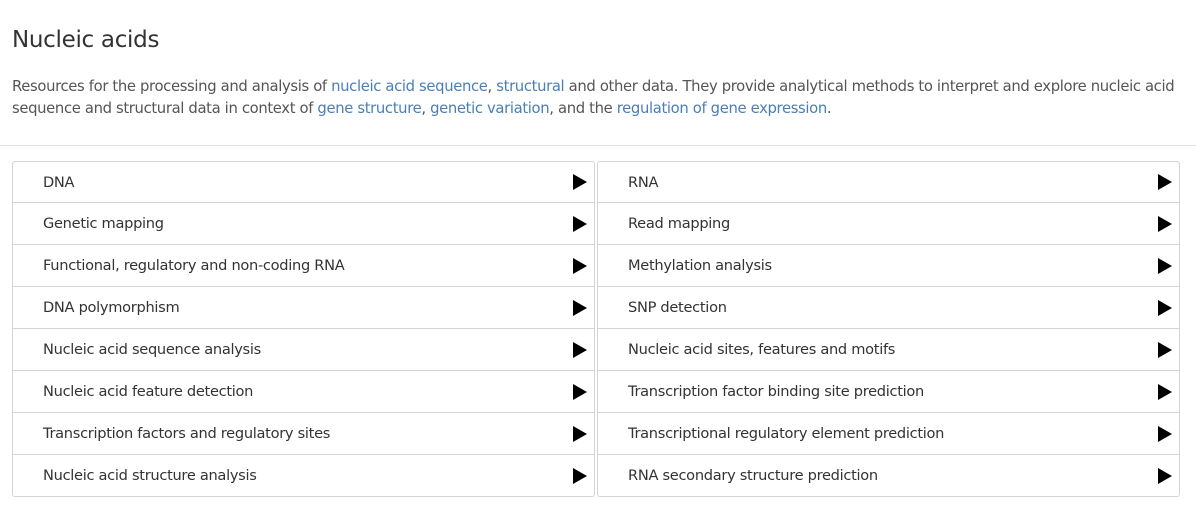 The width and height of the screenshot is (1196, 522). What do you see at coordinates (303, 392) in the screenshot?
I see `category-item: Nucleic acid feature detection` at bounding box center [303, 392].